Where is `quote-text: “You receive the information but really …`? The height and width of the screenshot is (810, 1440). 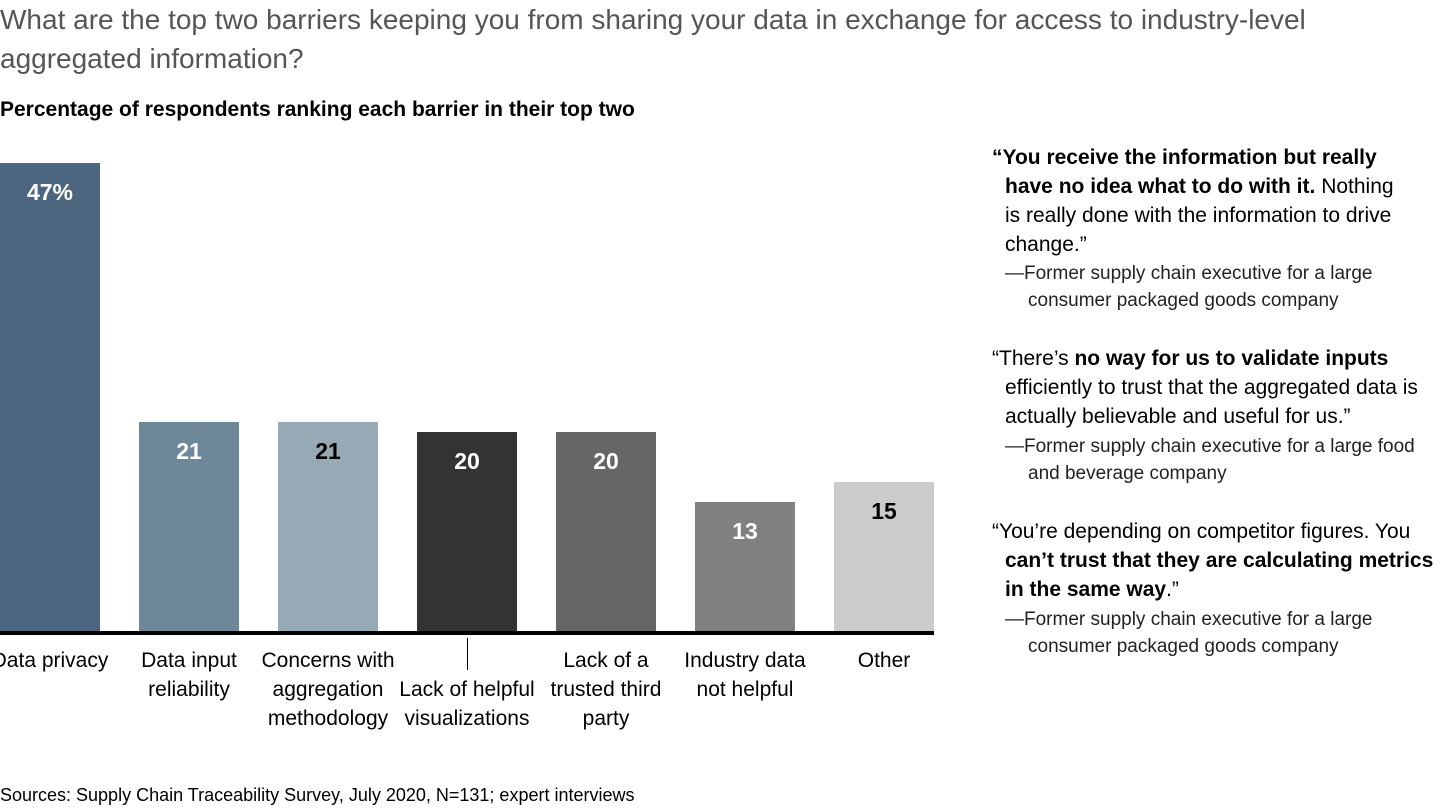
quote-text: “You receive the information but really … is located at coordinates (1184, 172).